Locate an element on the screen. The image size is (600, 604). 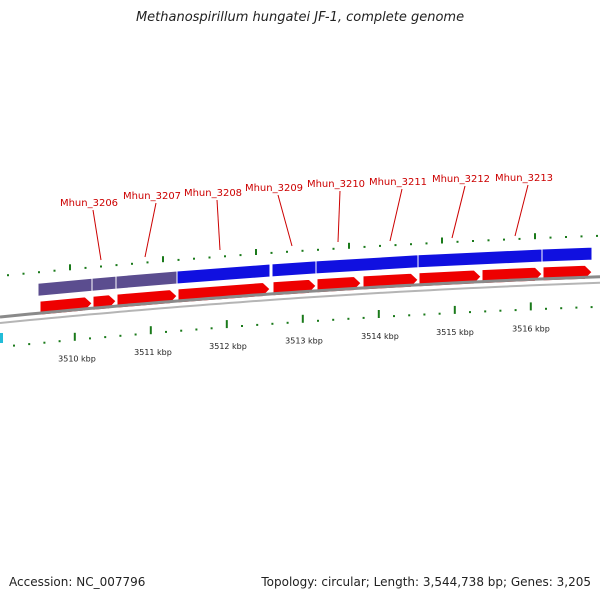
gene-label: Mhun_3212 is located at coordinates (461, 179).